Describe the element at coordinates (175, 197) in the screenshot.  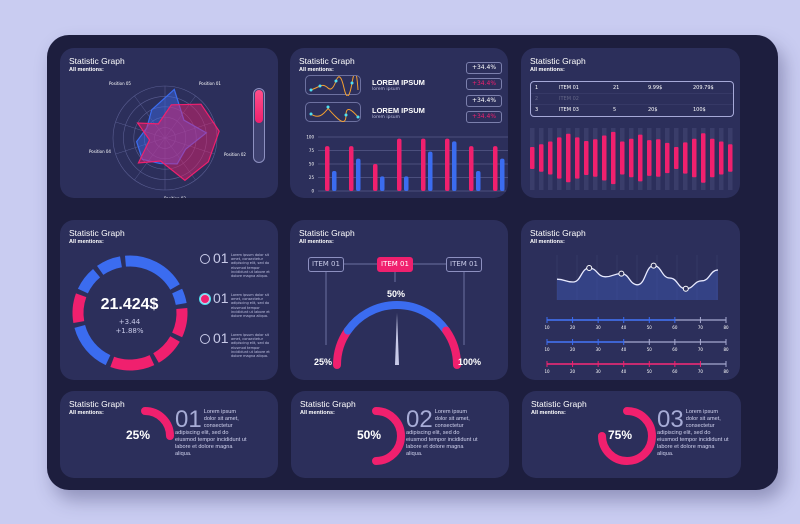
I see `radar-label: Position 03` at that location.